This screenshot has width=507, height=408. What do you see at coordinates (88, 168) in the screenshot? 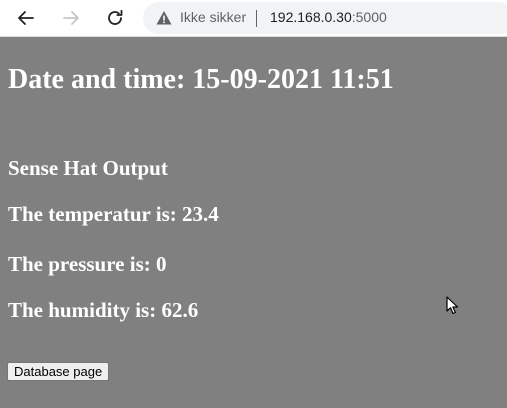
I see `sense-hat-heading: Sense Hat Output` at bounding box center [88, 168].